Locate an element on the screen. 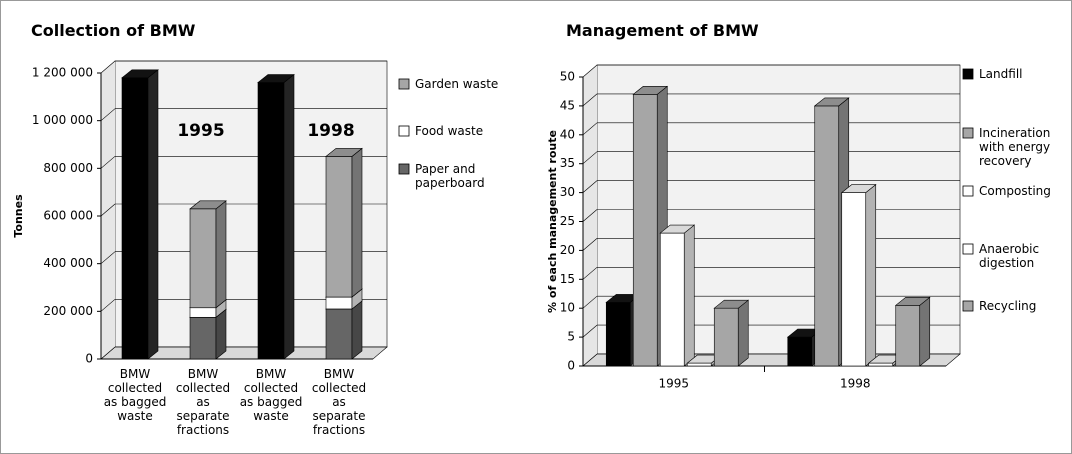 This screenshot has height=454, width=1072. y-tick-label: 35 is located at coordinates (567, 163).